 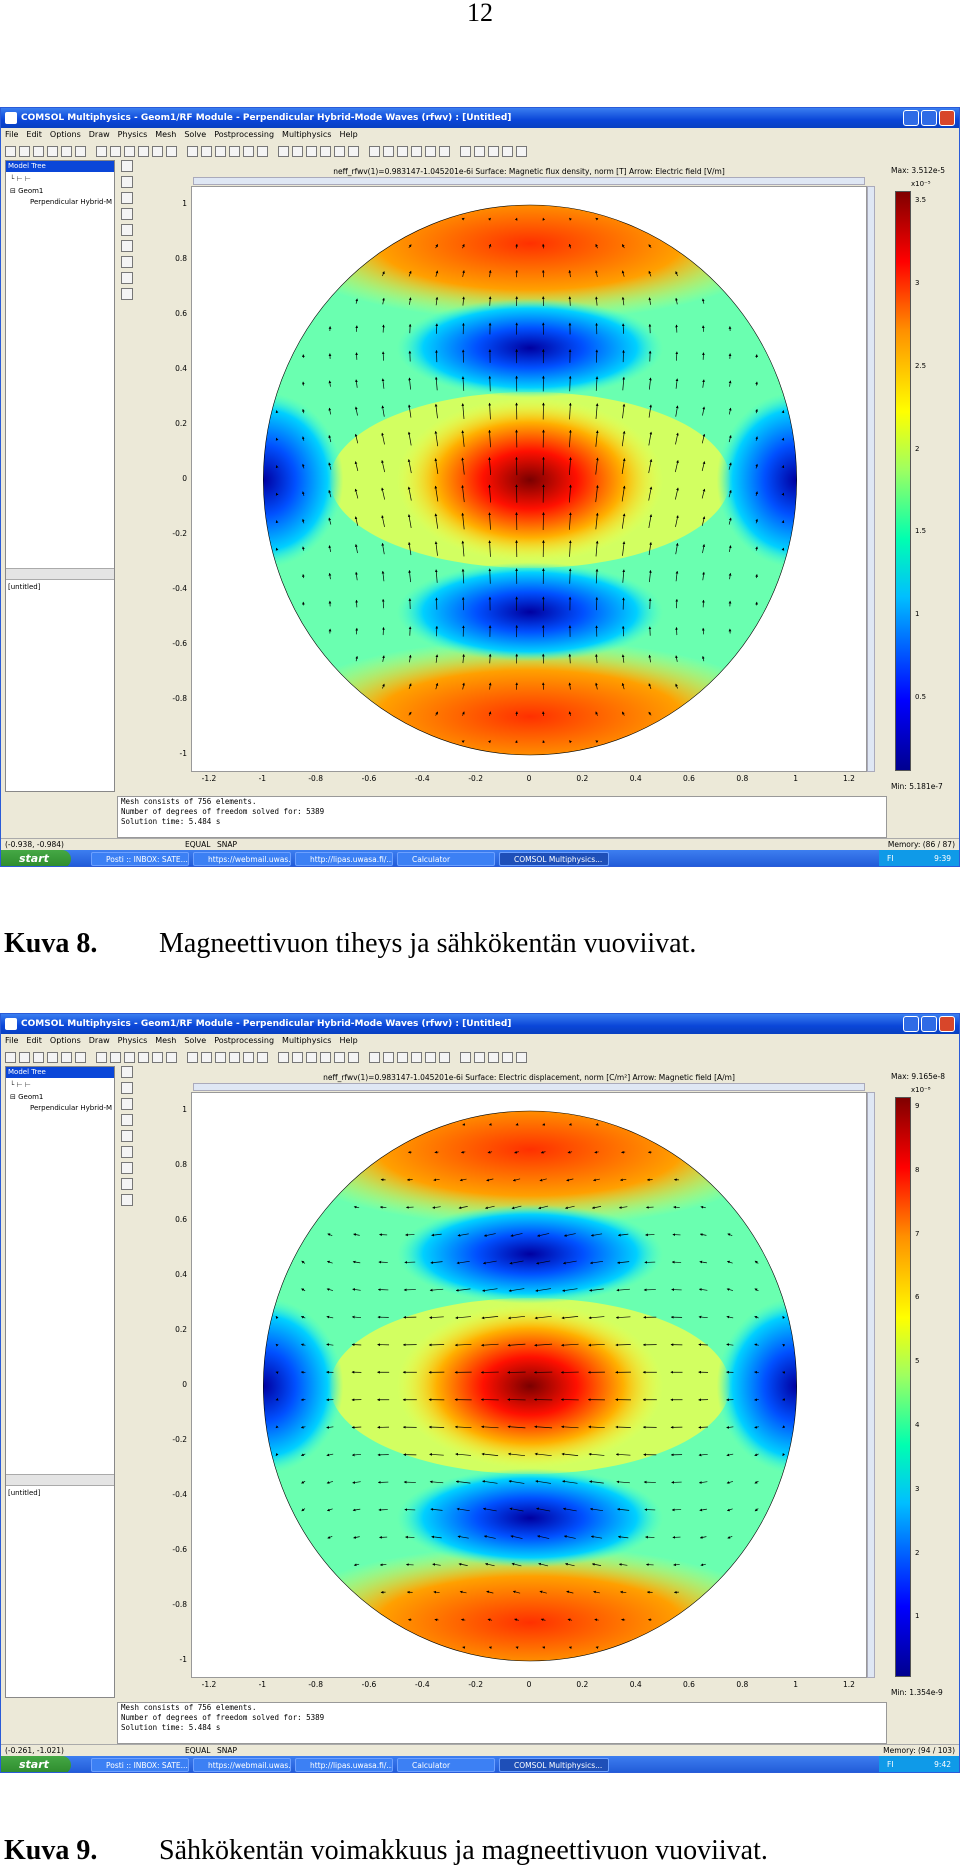 What do you see at coordinates (166, 134) in the screenshot?
I see `menu-mesh: Mesh` at bounding box center [166, 134].